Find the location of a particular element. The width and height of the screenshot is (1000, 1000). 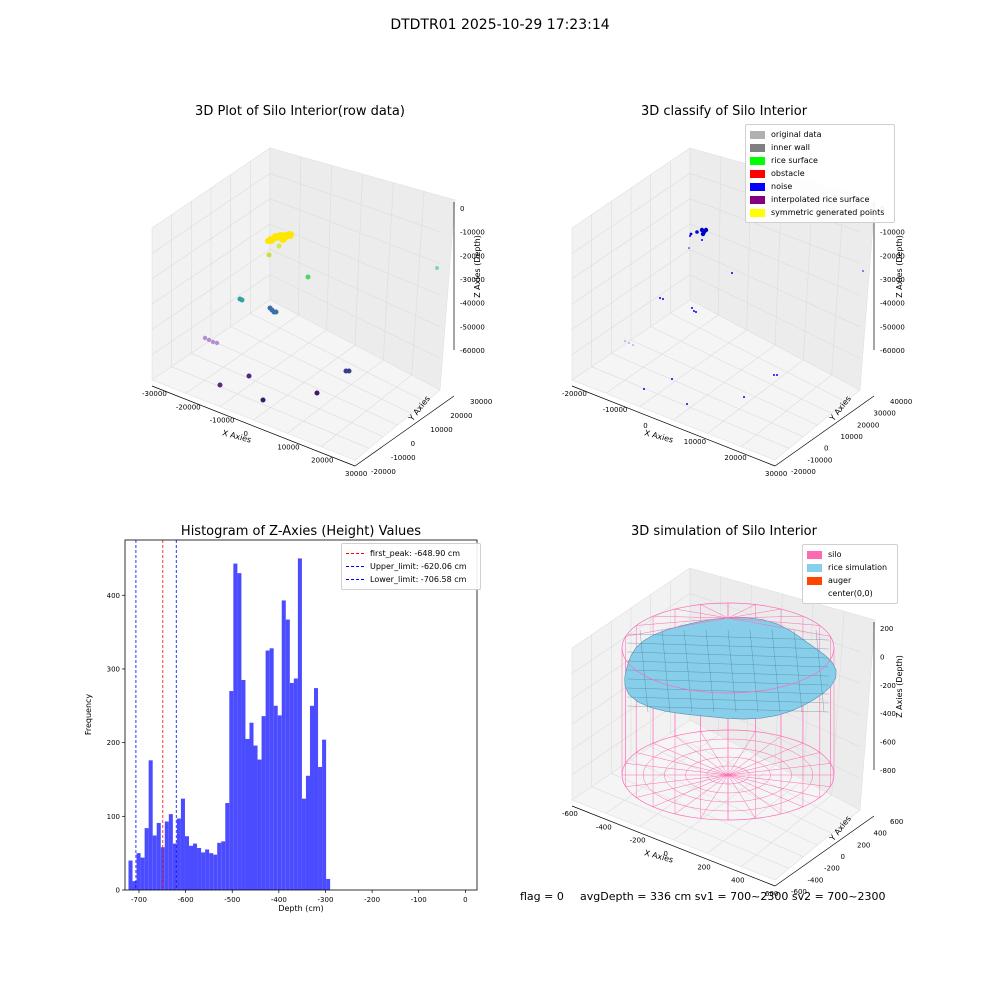

raw-y-axis is located at coordinates (404, 431).